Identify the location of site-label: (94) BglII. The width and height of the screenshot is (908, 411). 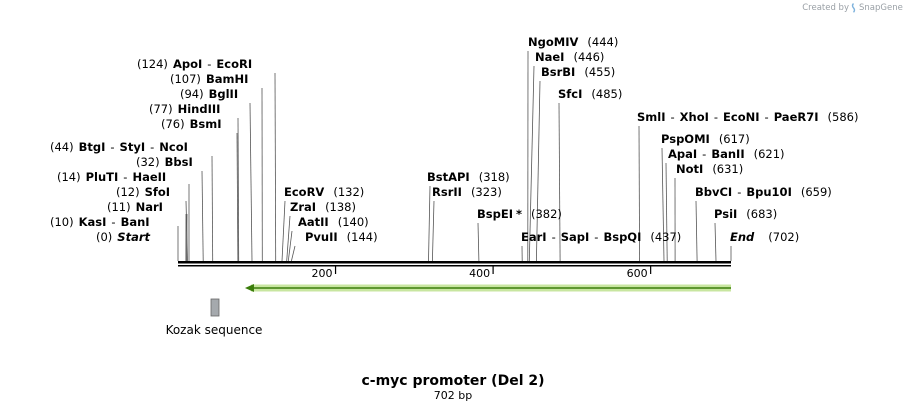
(209, 94).